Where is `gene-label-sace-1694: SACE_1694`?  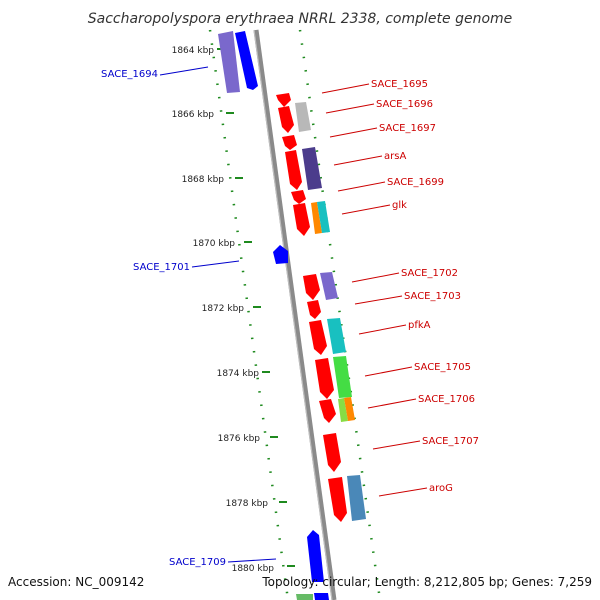 gene-label-sace-1694: SACE_1694 is located at coordinates (129, 74).